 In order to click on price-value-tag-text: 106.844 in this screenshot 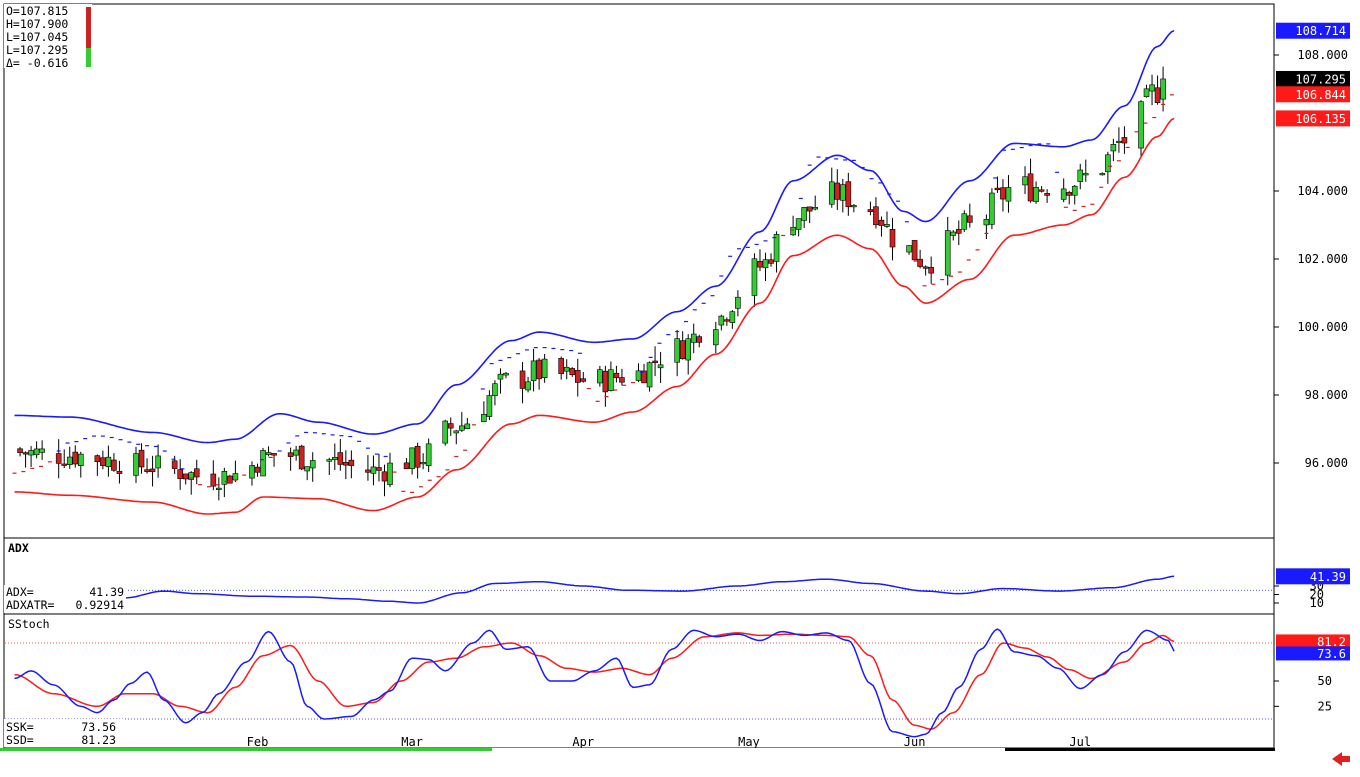, I will do `click(1320, 95)`.